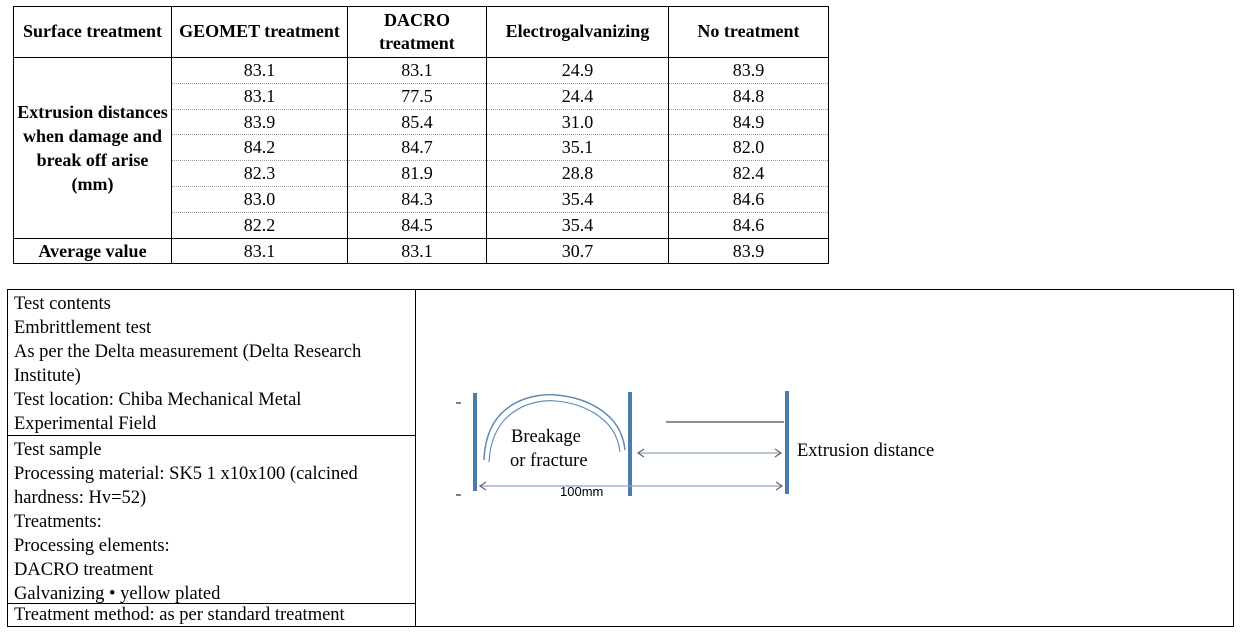  Describe the element at coordinates (417, 96) in the screenshot. I see `cell: 77.5` at that location.